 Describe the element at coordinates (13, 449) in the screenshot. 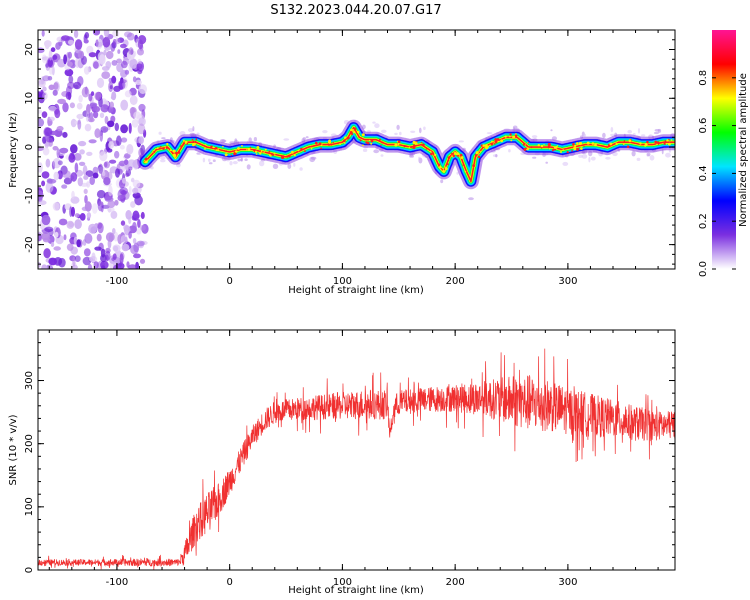

I see `snr-ylabel: SNR (10 * v/v)` at that location.